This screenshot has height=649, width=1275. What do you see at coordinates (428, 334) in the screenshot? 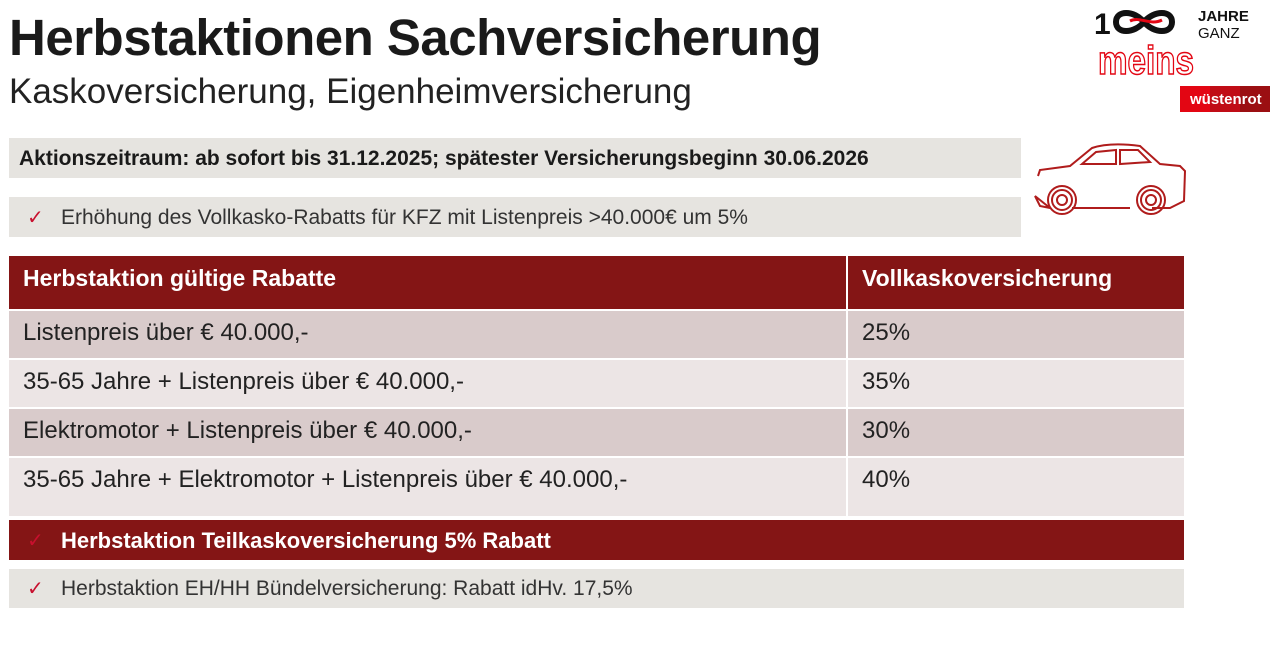
I see `row-condition: Listenpreis über € 40.000,-` at bounding box center [428, 334].